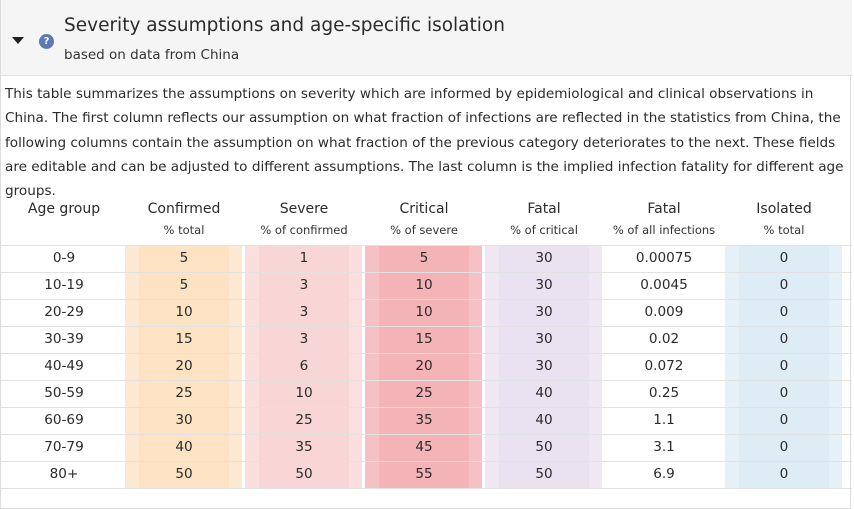 The width and height of the screenshot is (854, 509). I want to click on cell-critical: 20, so click(424, 366).